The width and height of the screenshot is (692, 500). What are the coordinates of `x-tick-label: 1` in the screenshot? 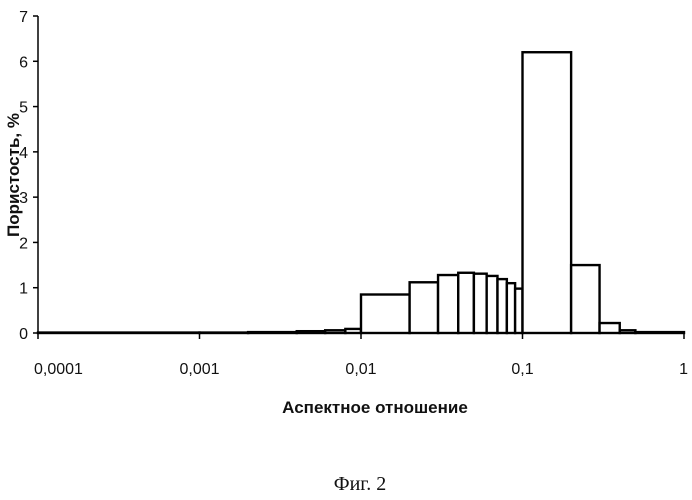 It's located at (683, 369).